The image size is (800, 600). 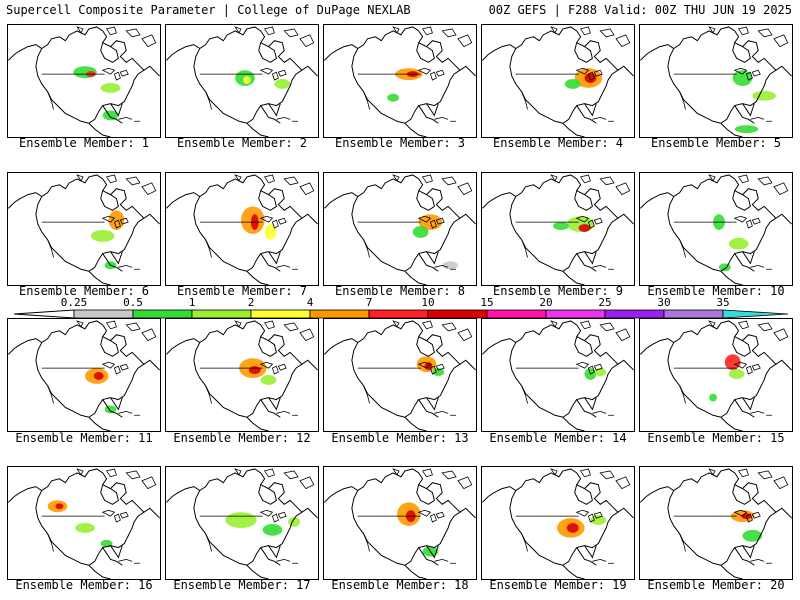 I want to click on colorbar-tick-label: 4, so click(x=310, y=302).